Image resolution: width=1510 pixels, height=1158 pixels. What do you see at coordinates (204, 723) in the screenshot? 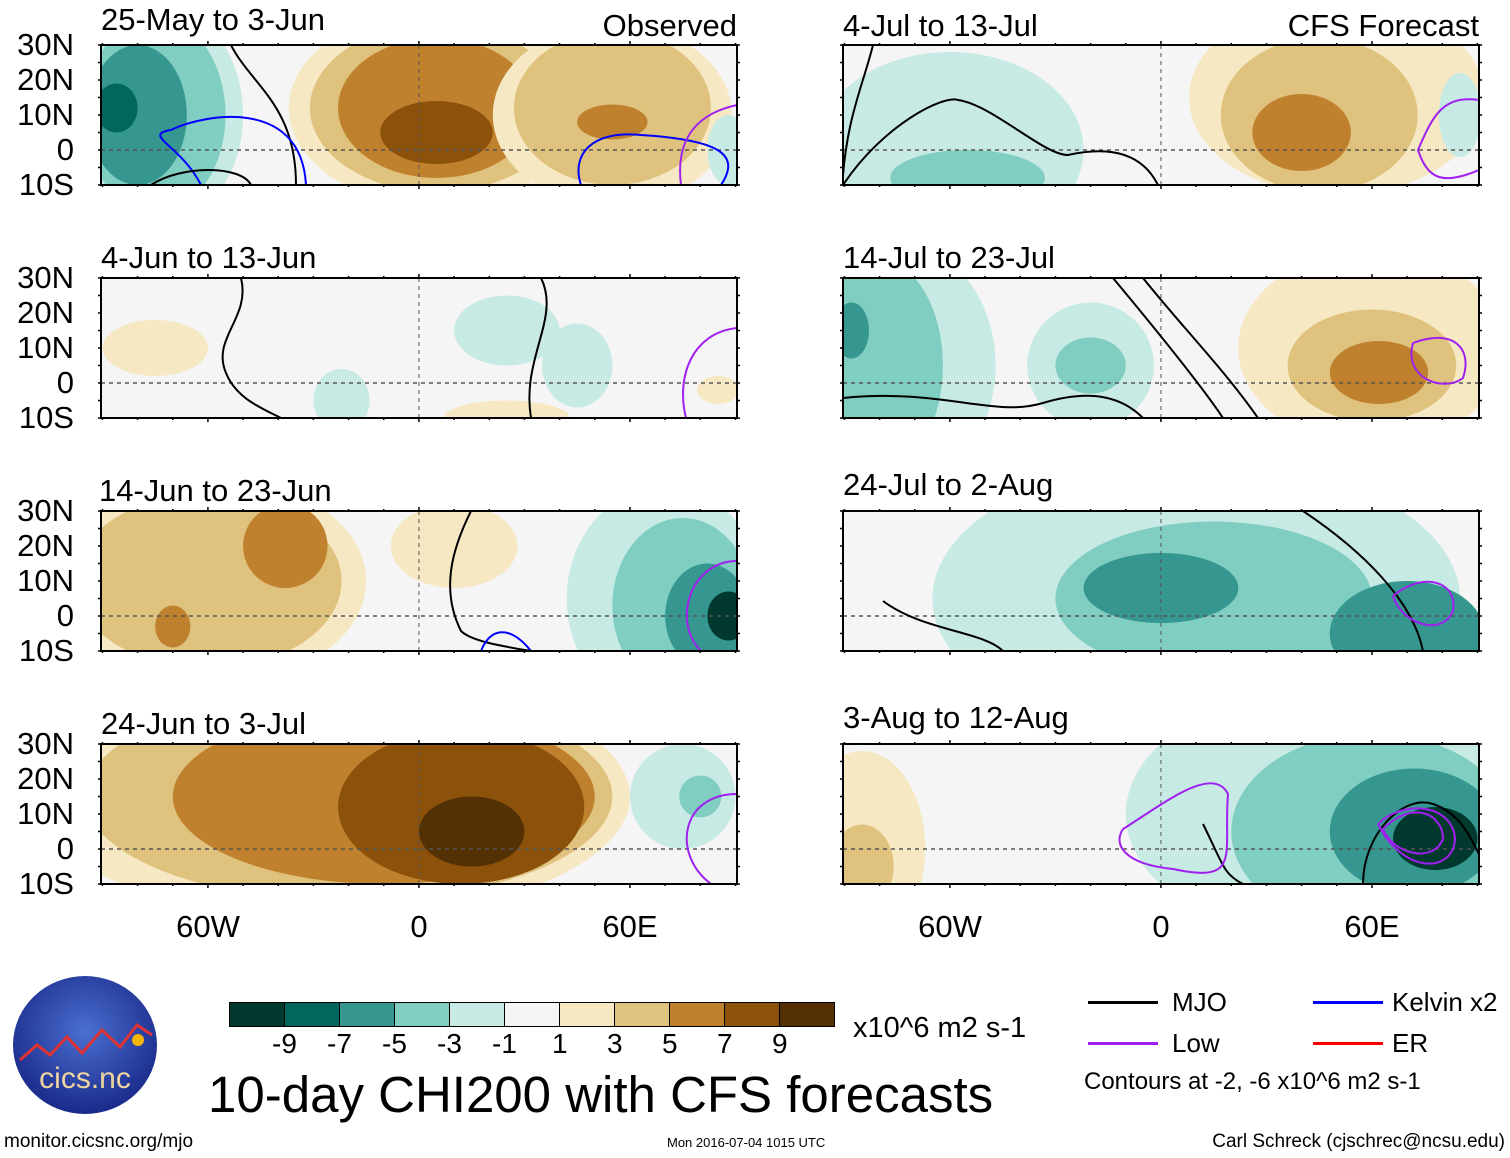
I see `panel-title: 24-Jun to 3-Jul` at bounding box center [204, 723].